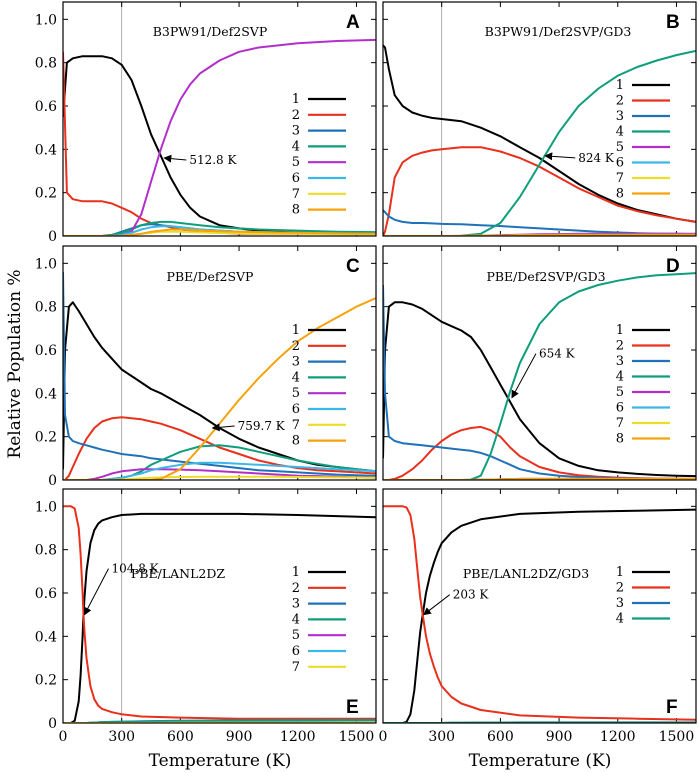 This screenshot has width=699, height=773. I want to click on x-axis-label-right: Temperature (K), so click(540, 761).